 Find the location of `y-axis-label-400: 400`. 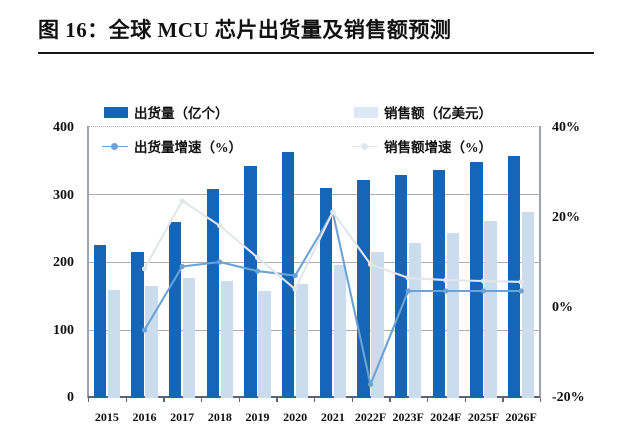

y-axis-label-400: 400 is located at coordinates (63, 127).